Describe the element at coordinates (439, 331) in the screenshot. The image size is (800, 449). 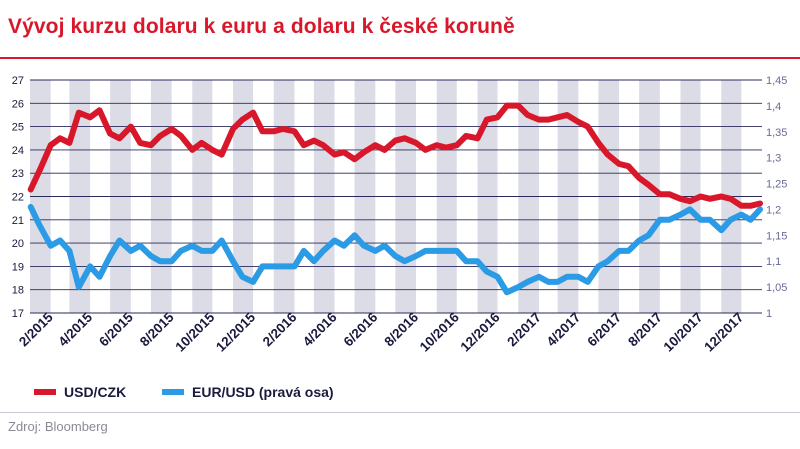
I see `x-axis-tick-label: 10/2016` at that location.